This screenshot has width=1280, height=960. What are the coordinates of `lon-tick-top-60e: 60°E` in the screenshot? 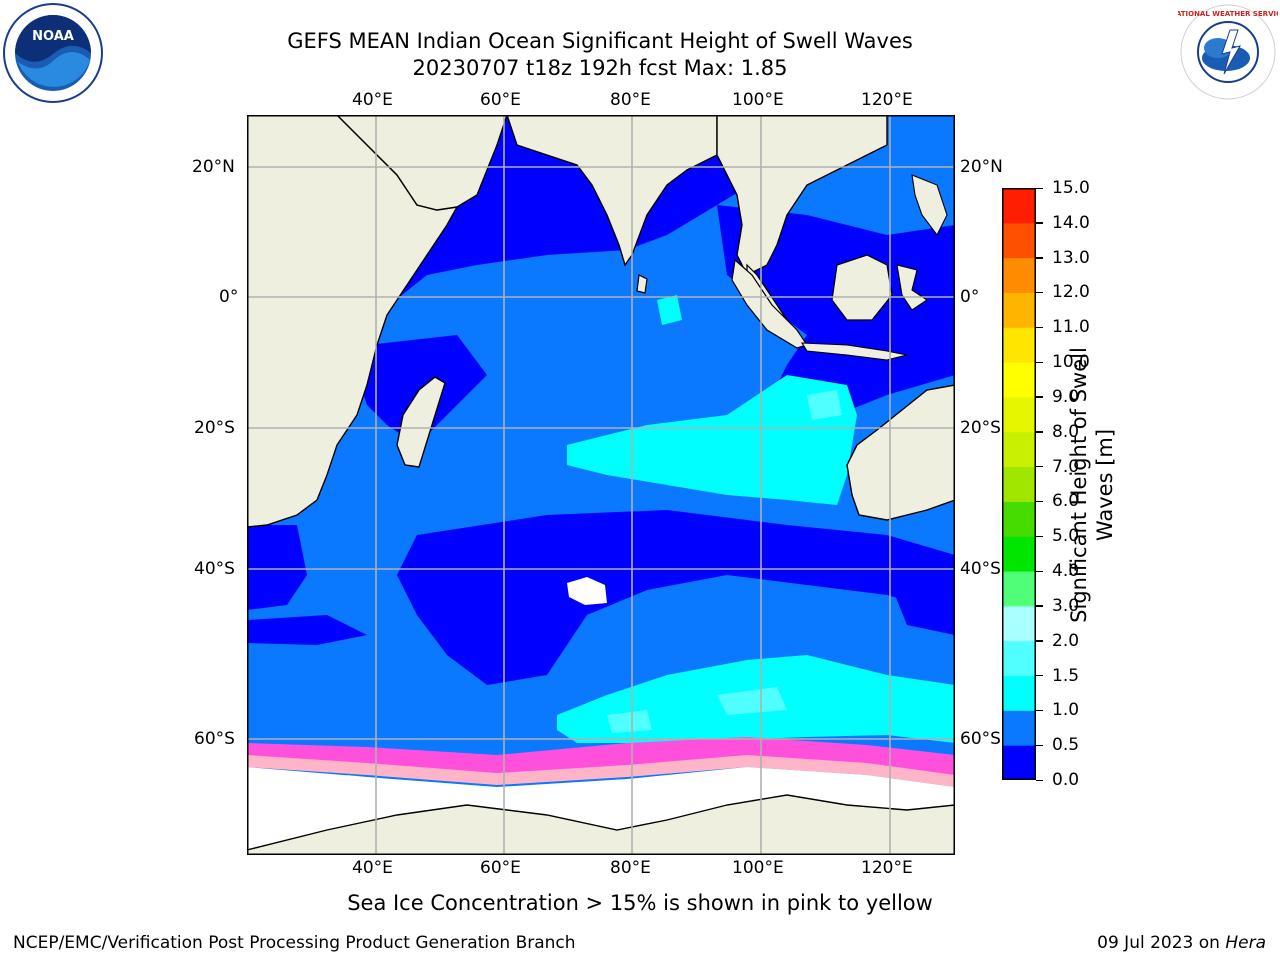 It's located at (500, 100).